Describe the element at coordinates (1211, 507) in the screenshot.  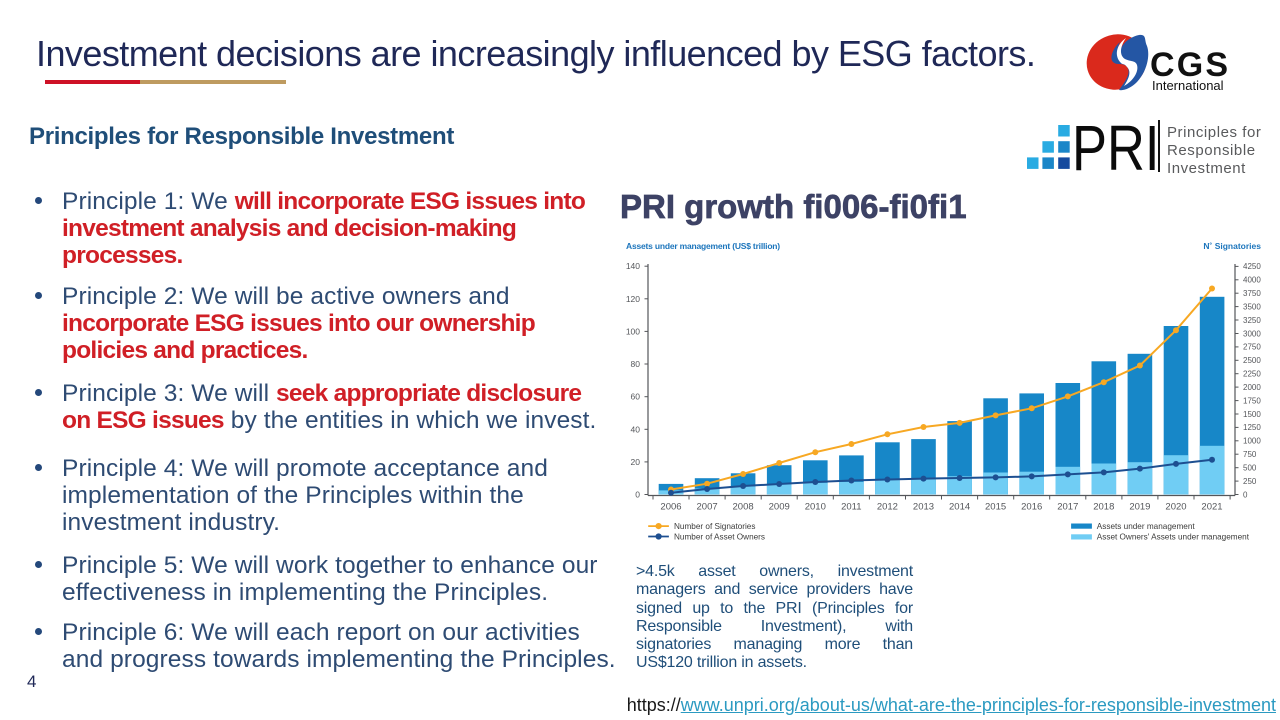
I see `svg-text: 2021` at that location.